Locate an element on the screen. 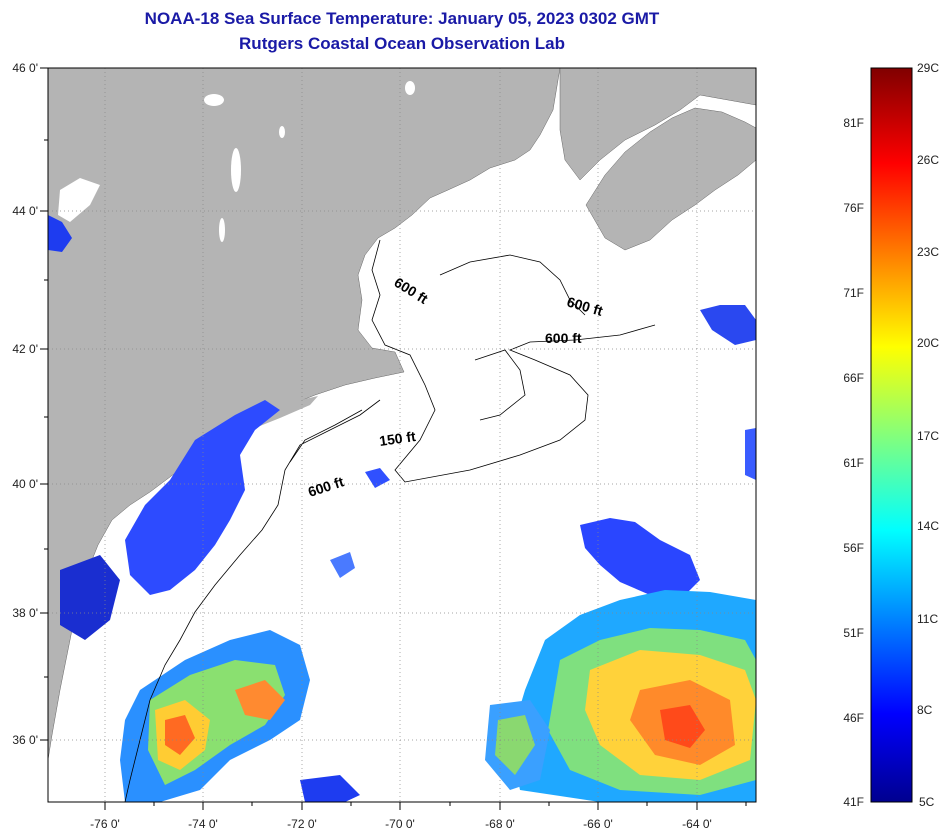  lon-label: -70 0' is located at coordinates (400, 824).